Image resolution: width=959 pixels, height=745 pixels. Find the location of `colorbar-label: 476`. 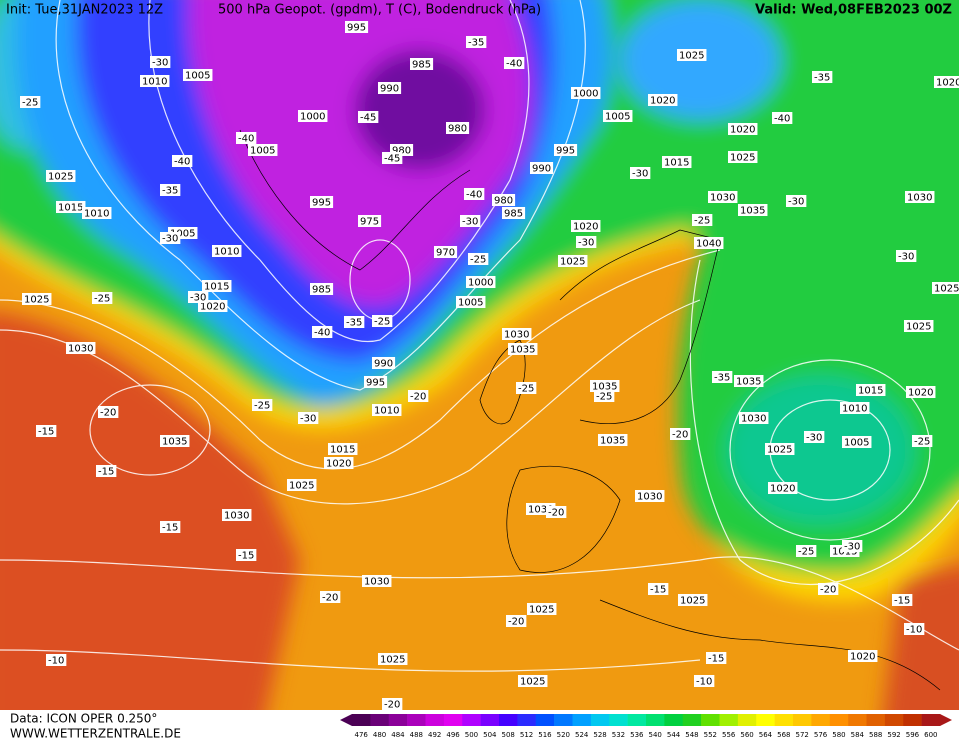

colorbar-label: 476 is located at coordinates (362, 735).